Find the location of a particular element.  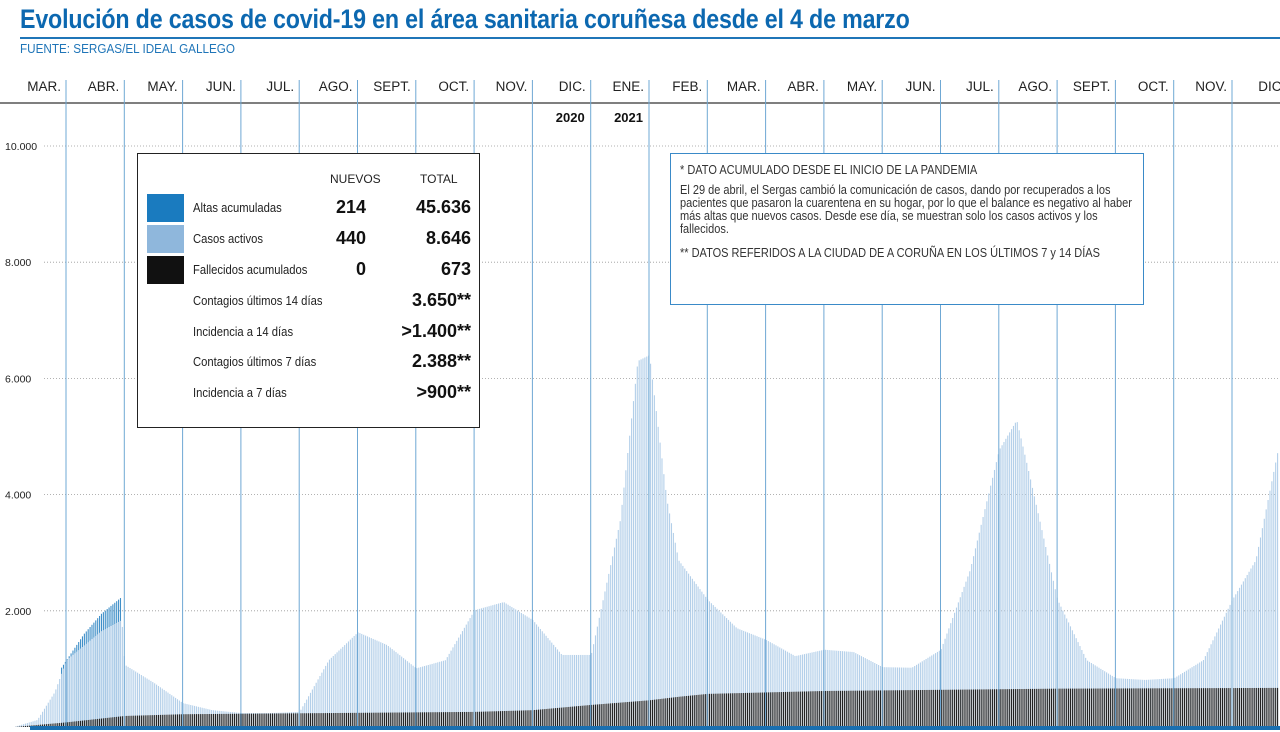

month-label: JUL. is located at coordinates (280, 86).